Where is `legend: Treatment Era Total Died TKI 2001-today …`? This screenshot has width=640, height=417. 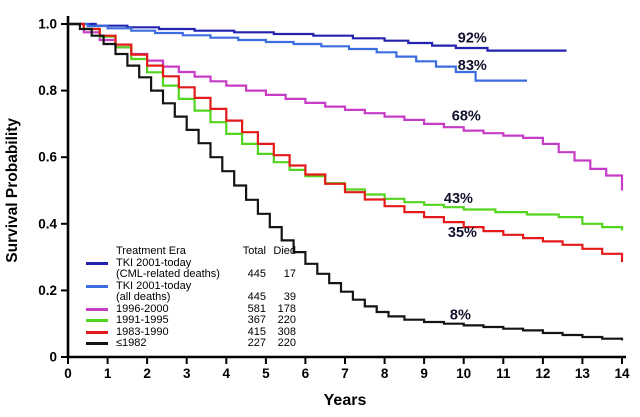 legend: Treatment Era Total Died TKI 2001-today … is located at coordinates (191, 297).